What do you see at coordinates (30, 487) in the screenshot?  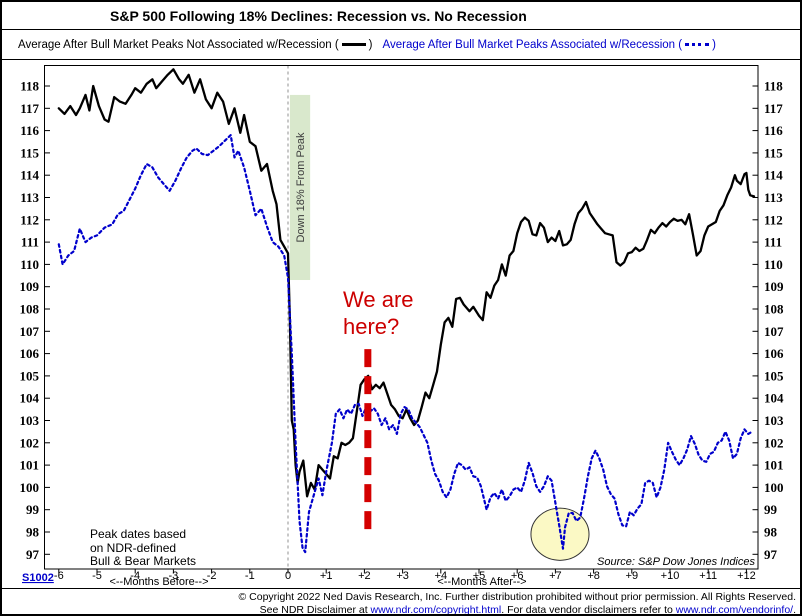 I see `y-axis-tick-label-left: 100` at bounding box center [30, 487].